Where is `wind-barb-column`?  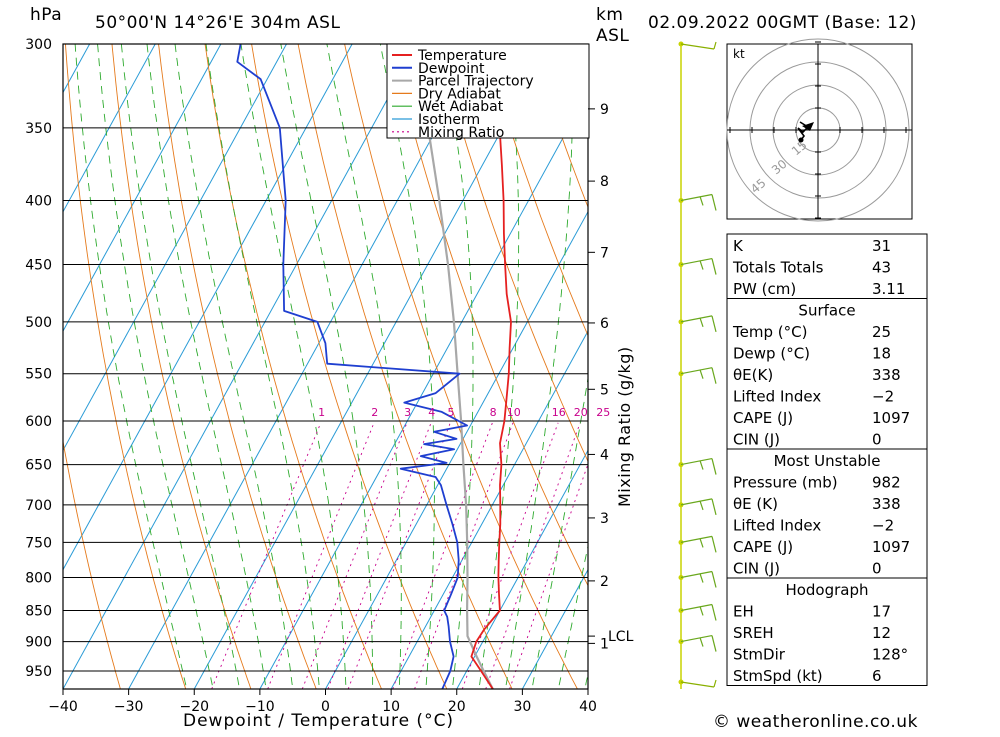 wind-barb-column is located at coordinates (697, 365).